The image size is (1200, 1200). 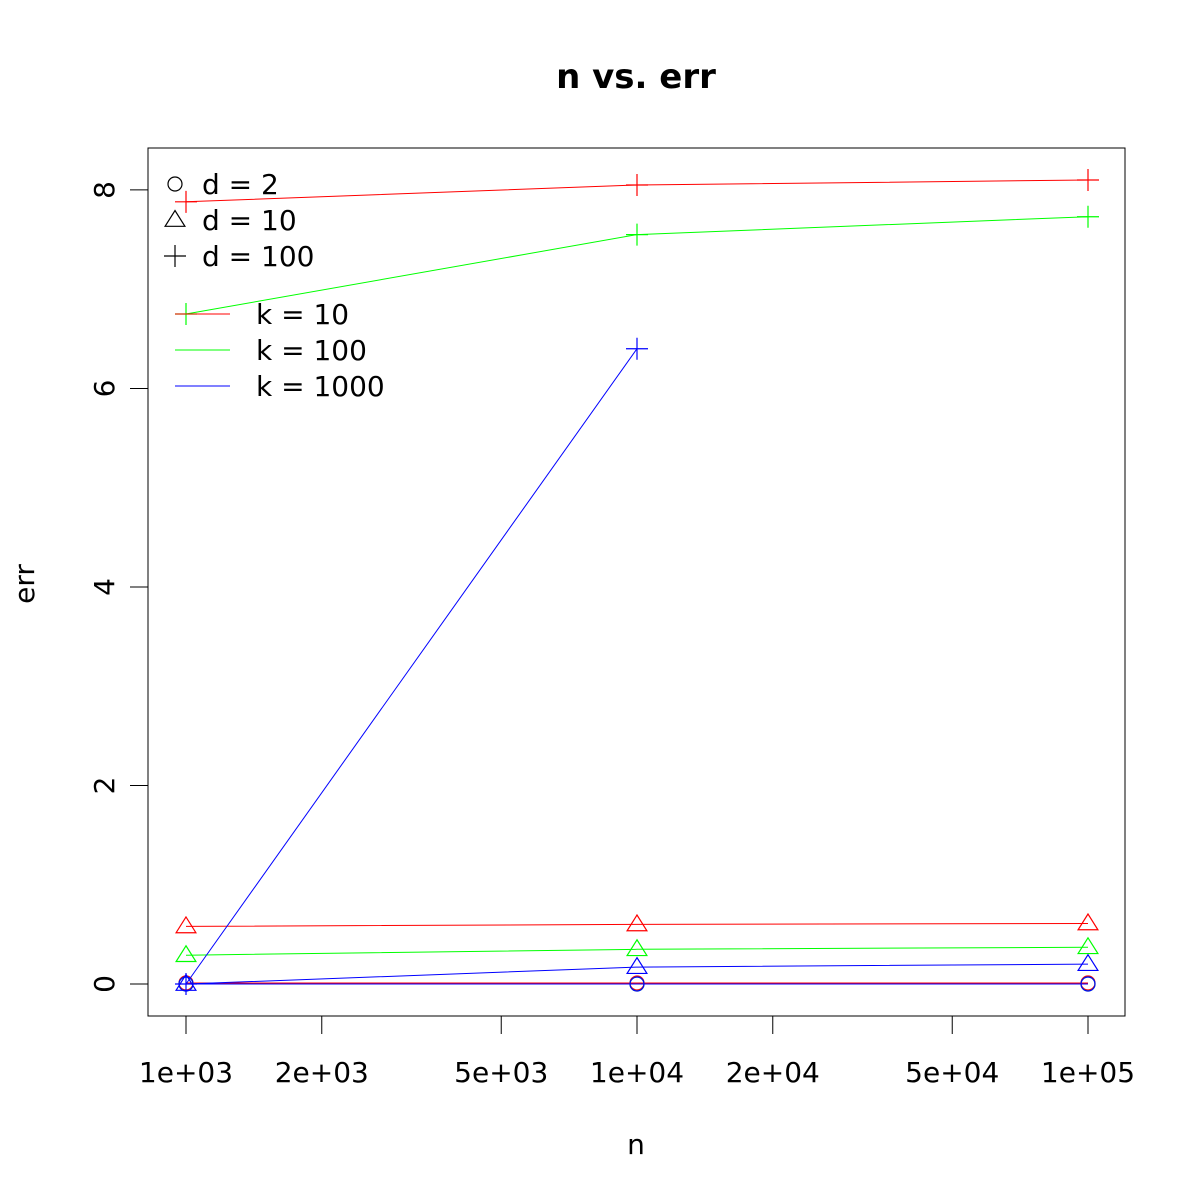 What do you see at coordinates (104, 389) in the screenshot?
I see `y-tick-label: 6` at bounding box center [104, 389].